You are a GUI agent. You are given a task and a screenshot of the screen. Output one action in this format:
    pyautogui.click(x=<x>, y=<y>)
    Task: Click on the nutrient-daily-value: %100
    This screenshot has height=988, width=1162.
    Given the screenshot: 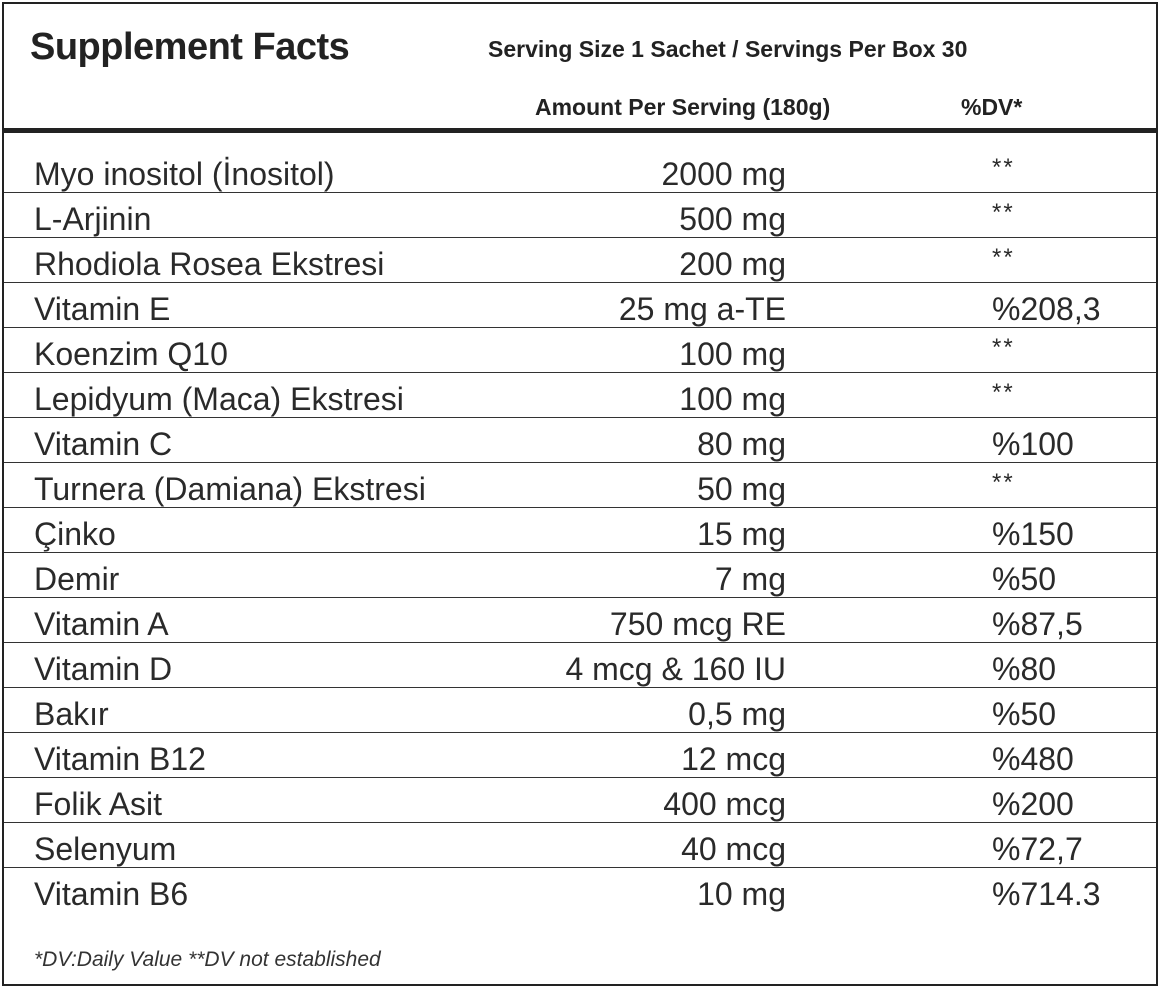 What is the action you would take?
    pyautogui.click(x=1033, y=444)
    